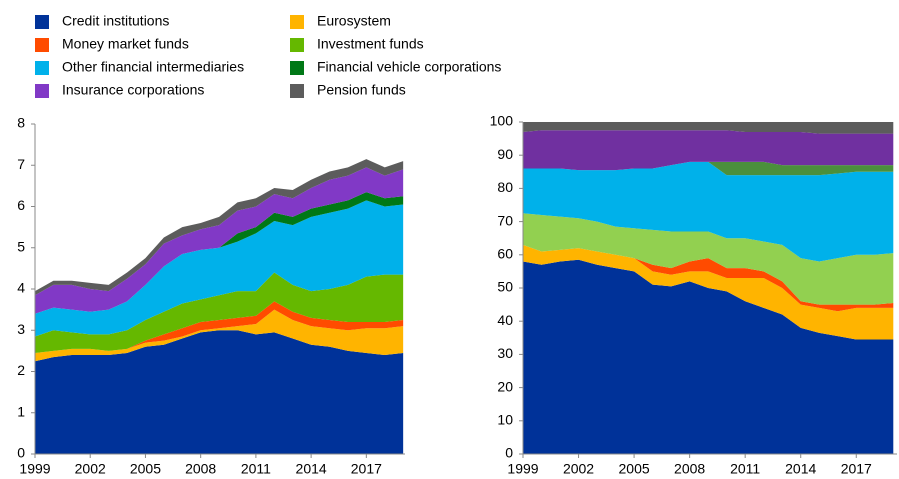 The image size is (899, 479). I want to click on y-tick-label: 40, so click(505, 320).